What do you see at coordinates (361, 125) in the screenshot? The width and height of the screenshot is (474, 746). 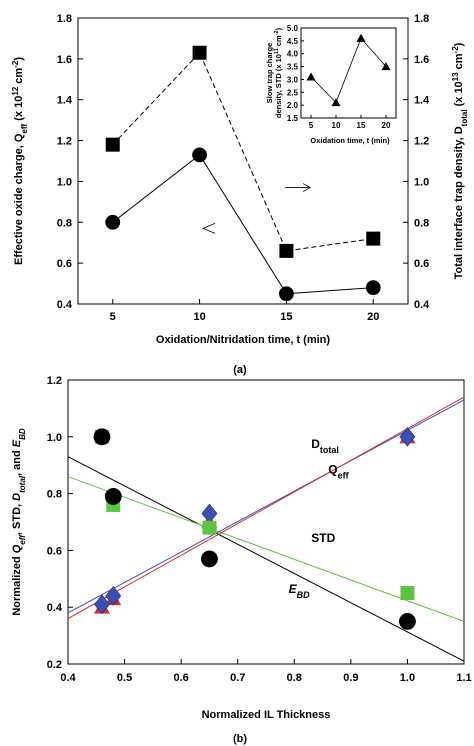 I see `inset-x-tick-label: 15` at bounding box center [361, 125].